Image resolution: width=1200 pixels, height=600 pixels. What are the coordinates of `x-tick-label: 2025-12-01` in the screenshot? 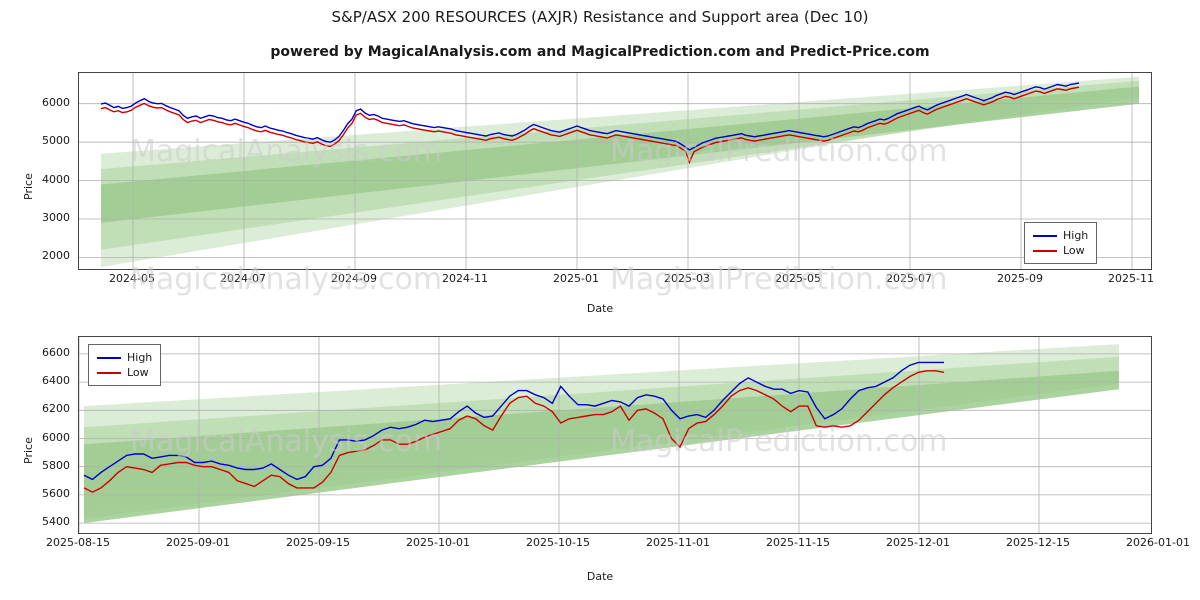 It's located at (918, 542).